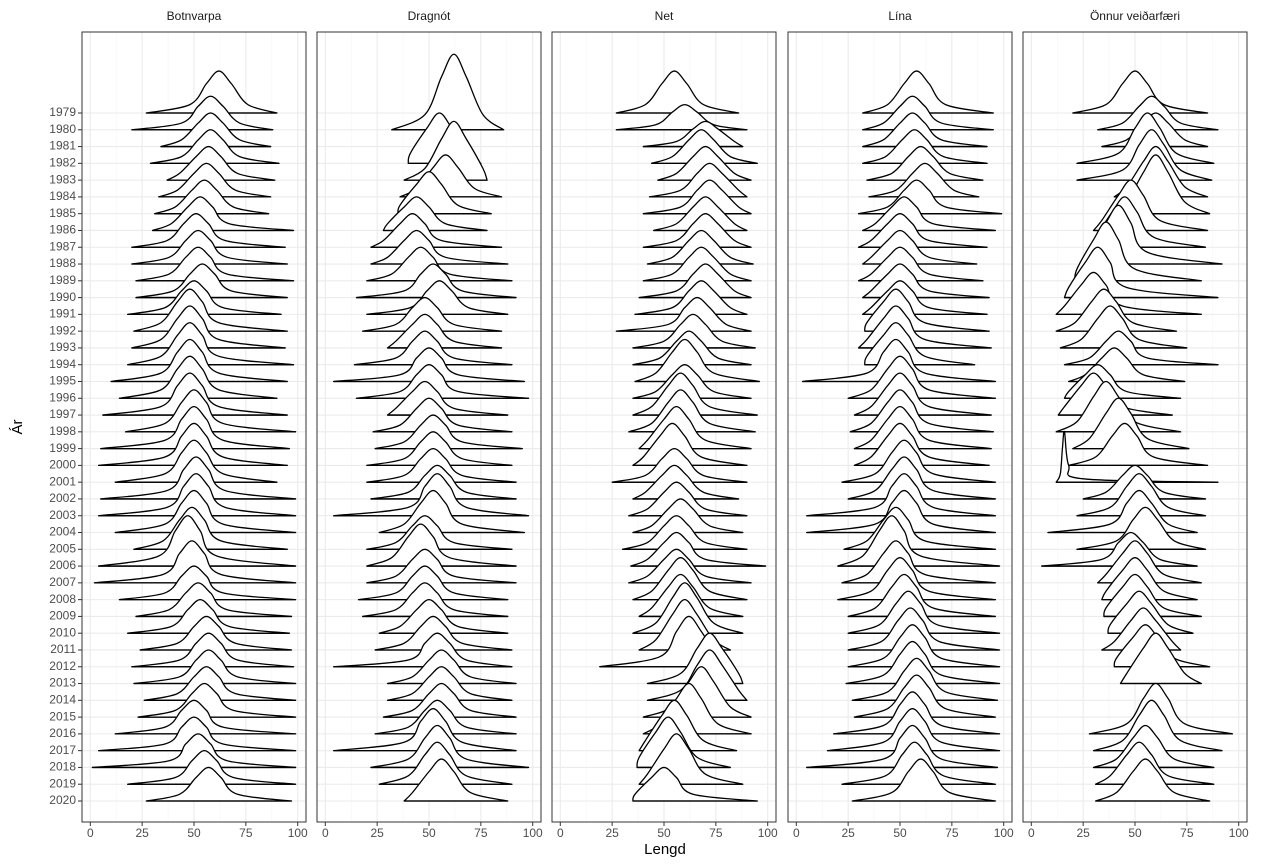 Image resolution: width=1261 pixels, height=865 pixels. What do you see at coordinates (17, 426) in the screenshot?
I see `y-axis-title: Ár` at bounding box center [17, 426].